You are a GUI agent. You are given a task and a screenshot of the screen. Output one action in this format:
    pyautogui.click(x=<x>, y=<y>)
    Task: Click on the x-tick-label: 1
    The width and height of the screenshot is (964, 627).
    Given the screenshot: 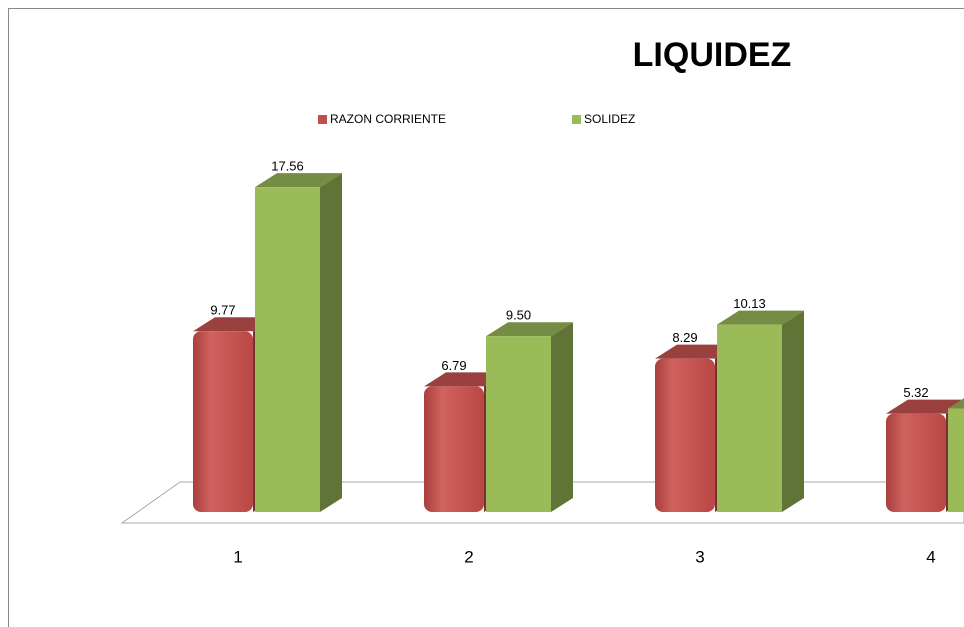 What is the action you would take?
    pyautogui.click(x=237, y=556)
    